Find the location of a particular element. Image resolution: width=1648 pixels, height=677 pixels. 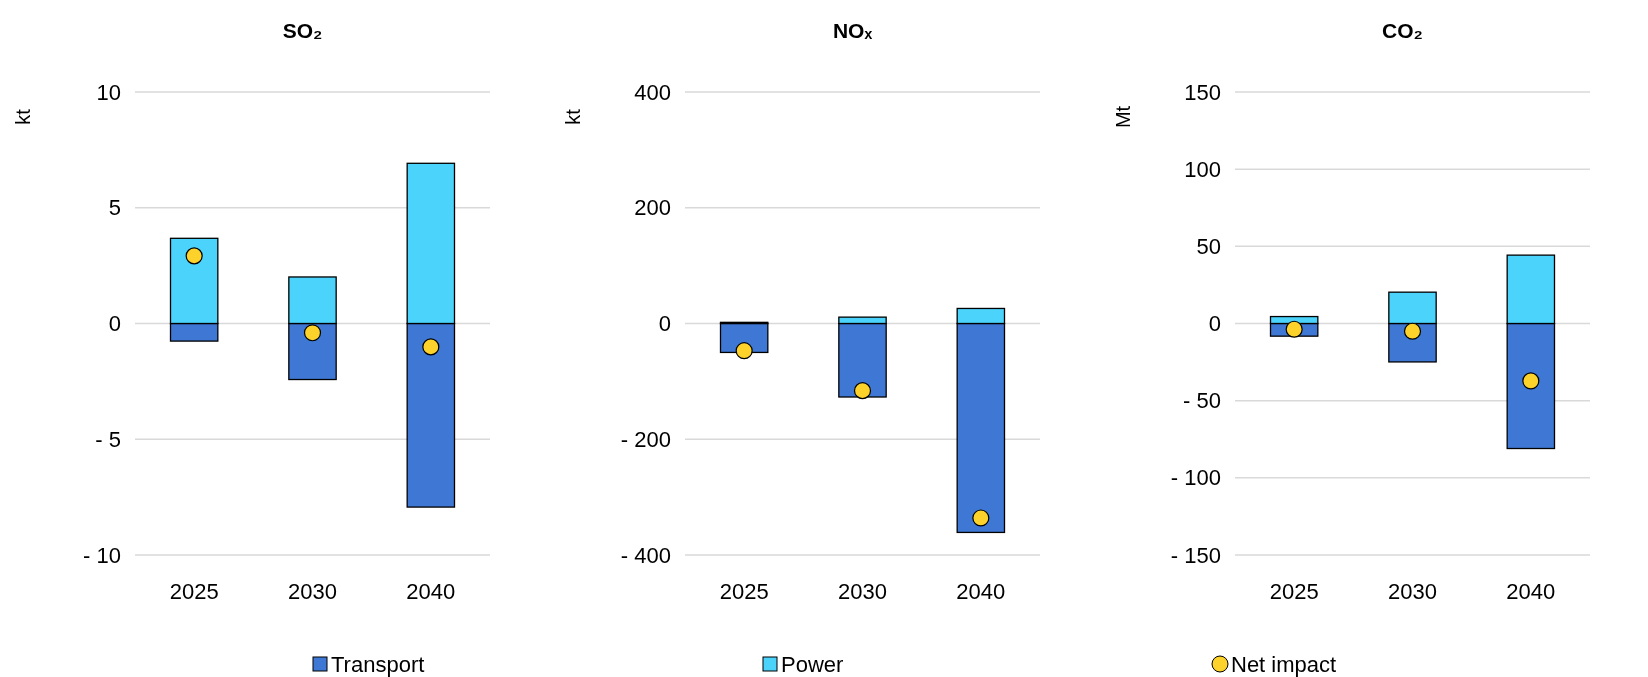

y-tick-label: 100 is located at coordinates (1202, 169).